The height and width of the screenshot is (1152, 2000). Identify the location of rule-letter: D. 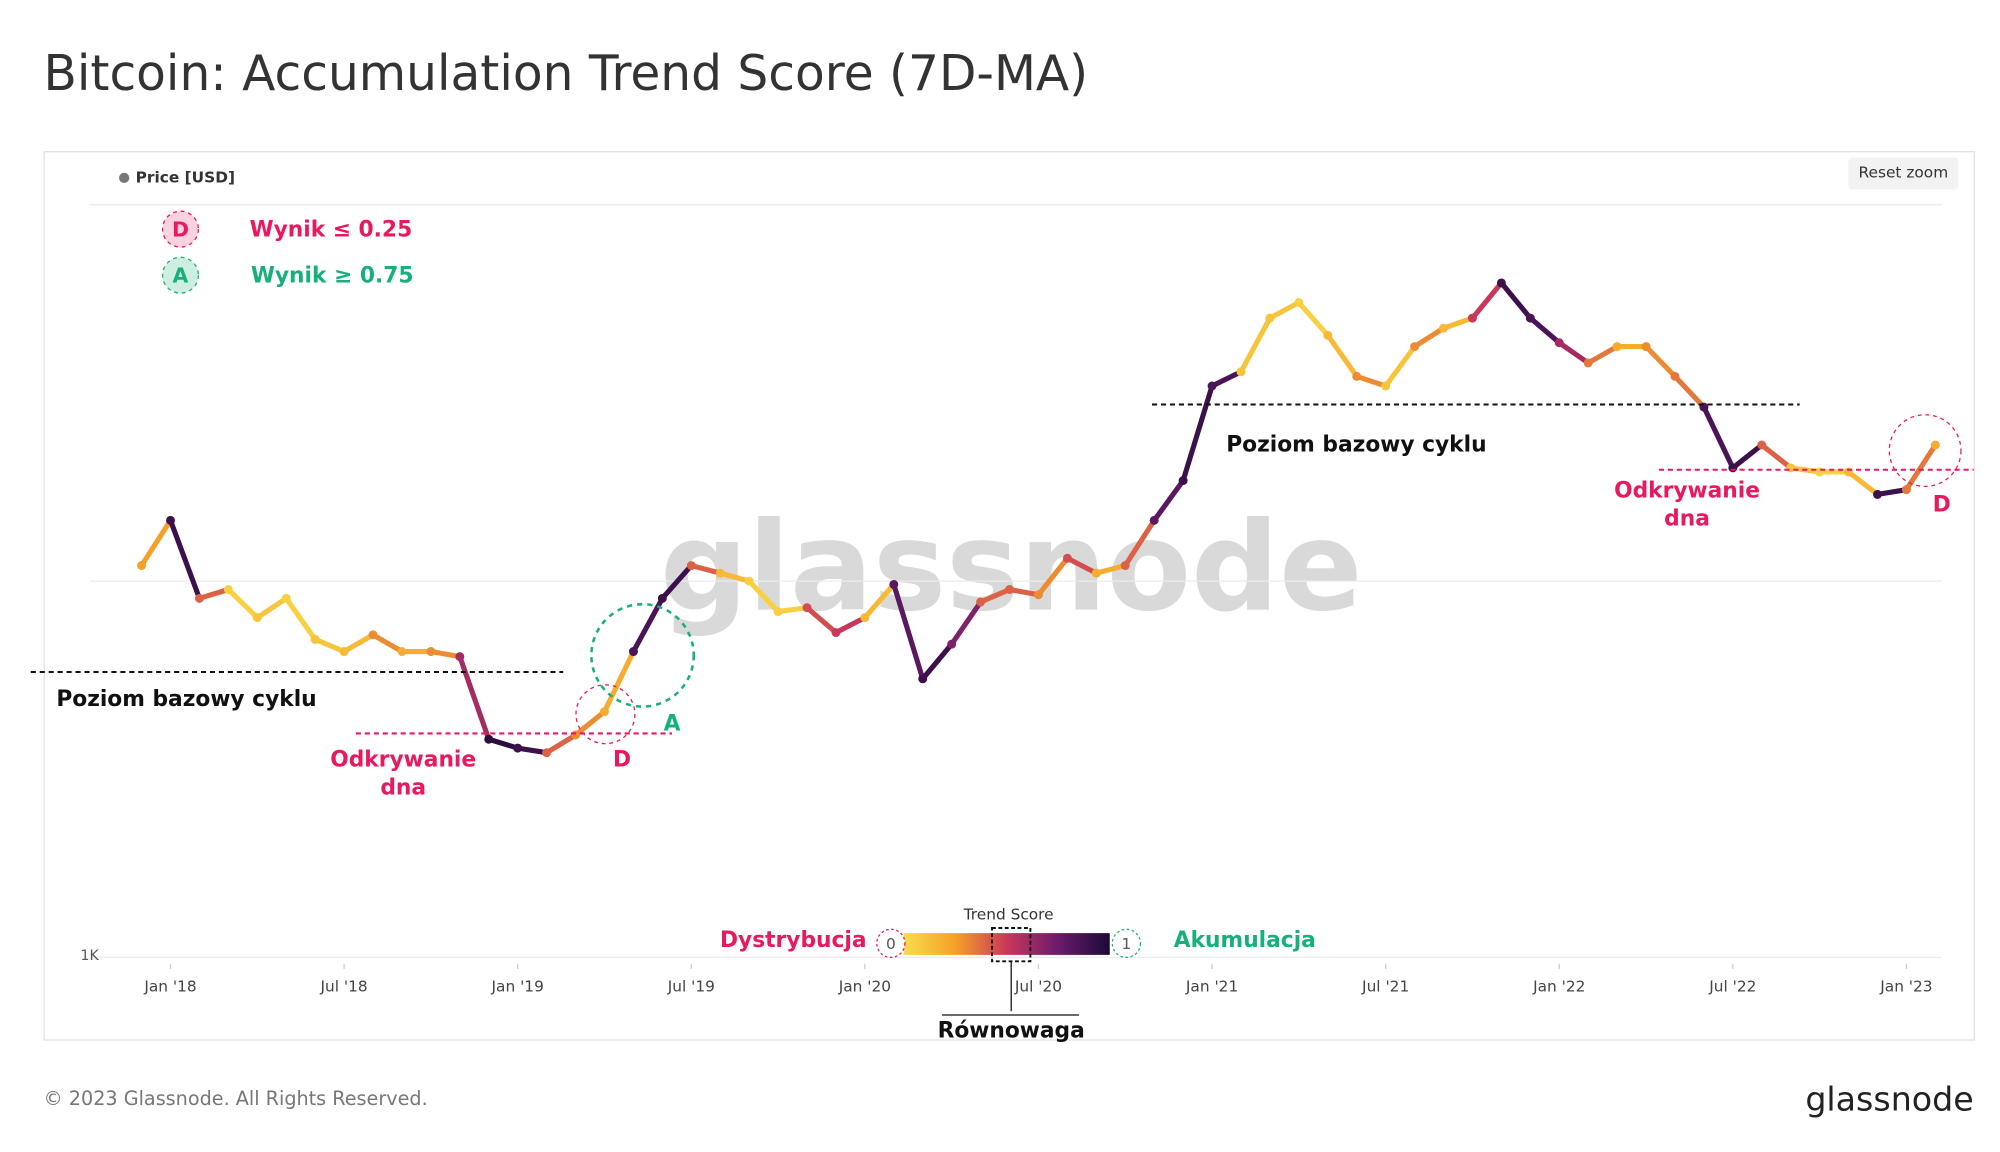
(180, 229).